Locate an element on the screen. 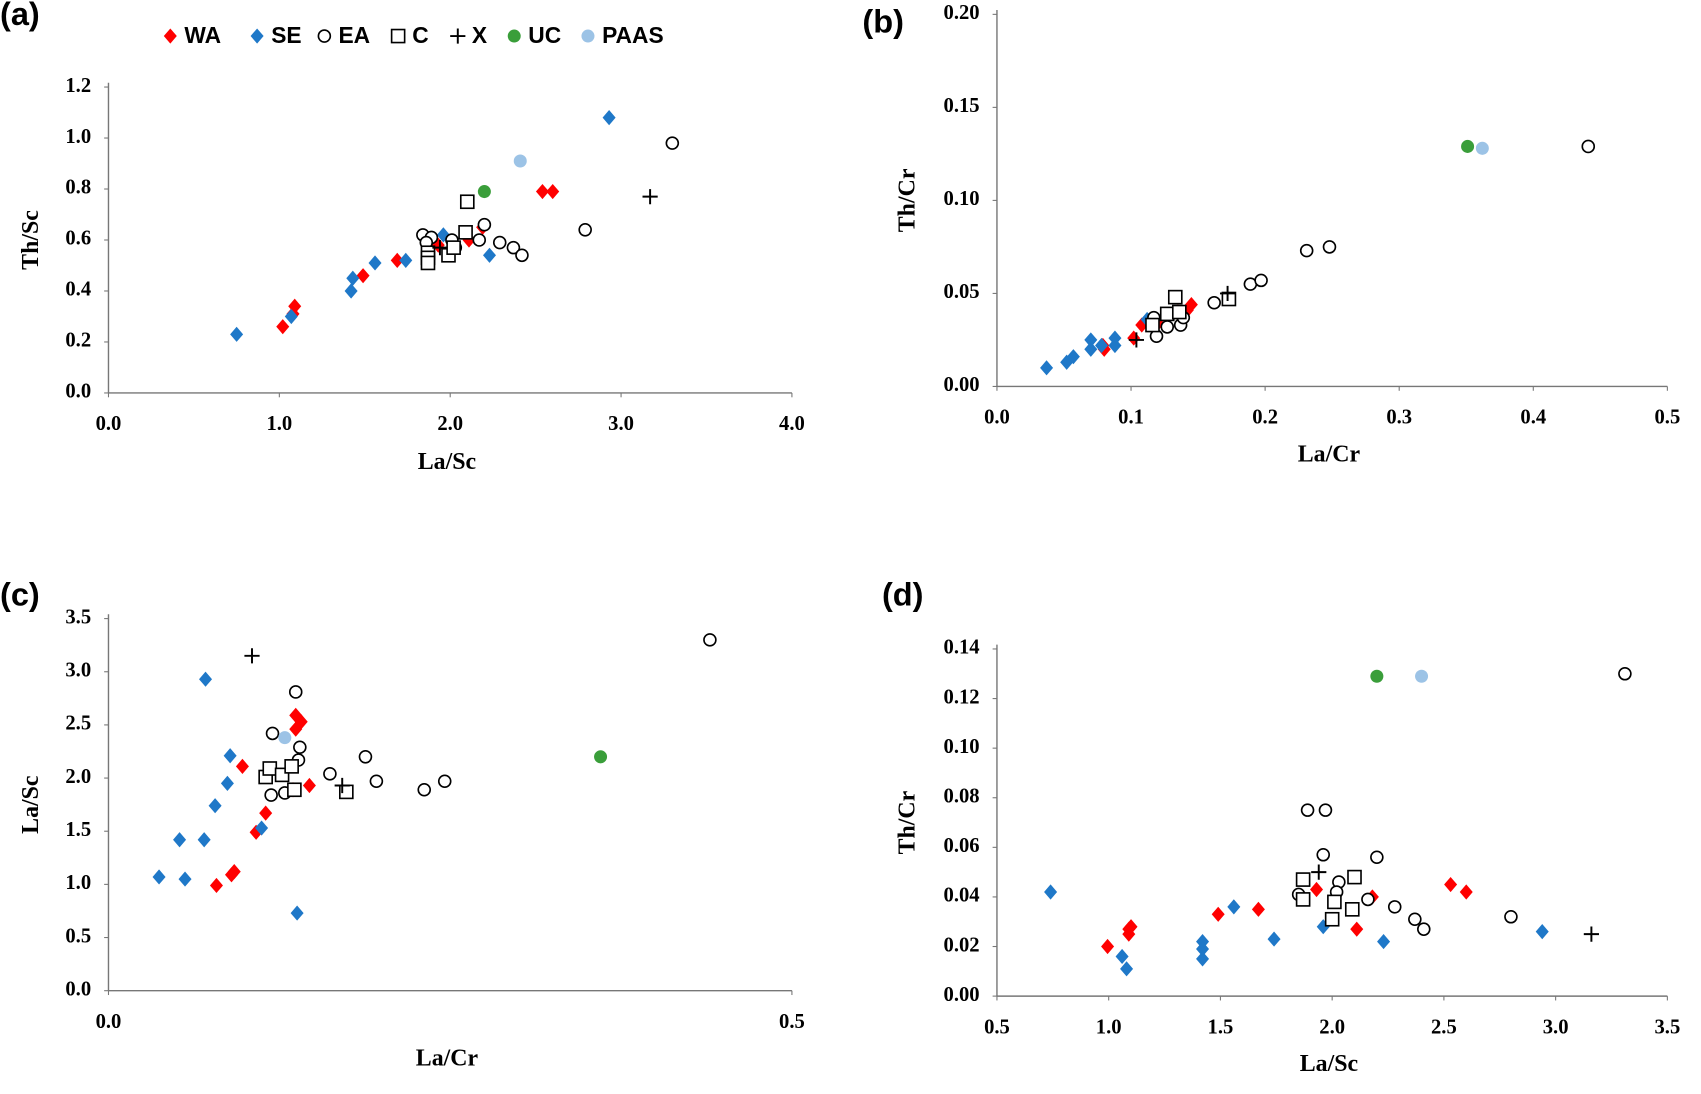  y-axis-title: La/Sc is located at coordinates (31, 804).